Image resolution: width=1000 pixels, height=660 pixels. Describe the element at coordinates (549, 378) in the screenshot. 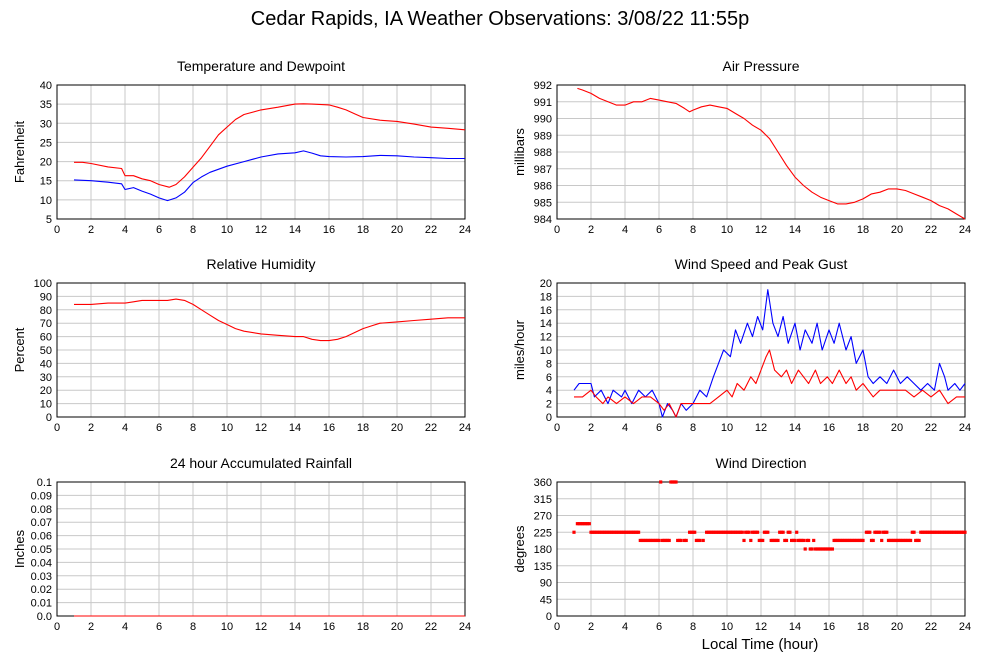

I see `y-tick-label: 6` at that location.